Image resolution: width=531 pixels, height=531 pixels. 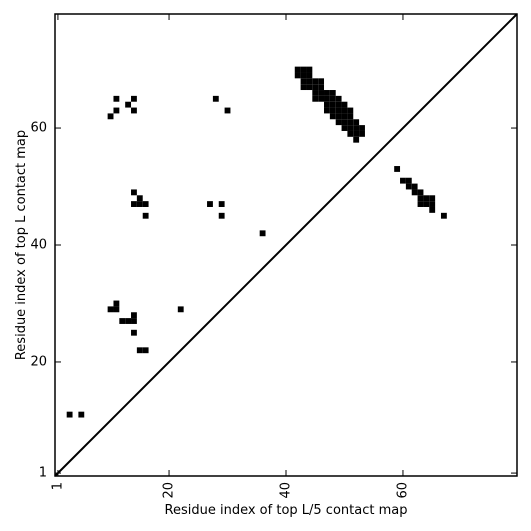 What do you see at coordinates (43, 473) in the screenshot?
I see `y-tick-label: 1` at bounding box center [43, 473].